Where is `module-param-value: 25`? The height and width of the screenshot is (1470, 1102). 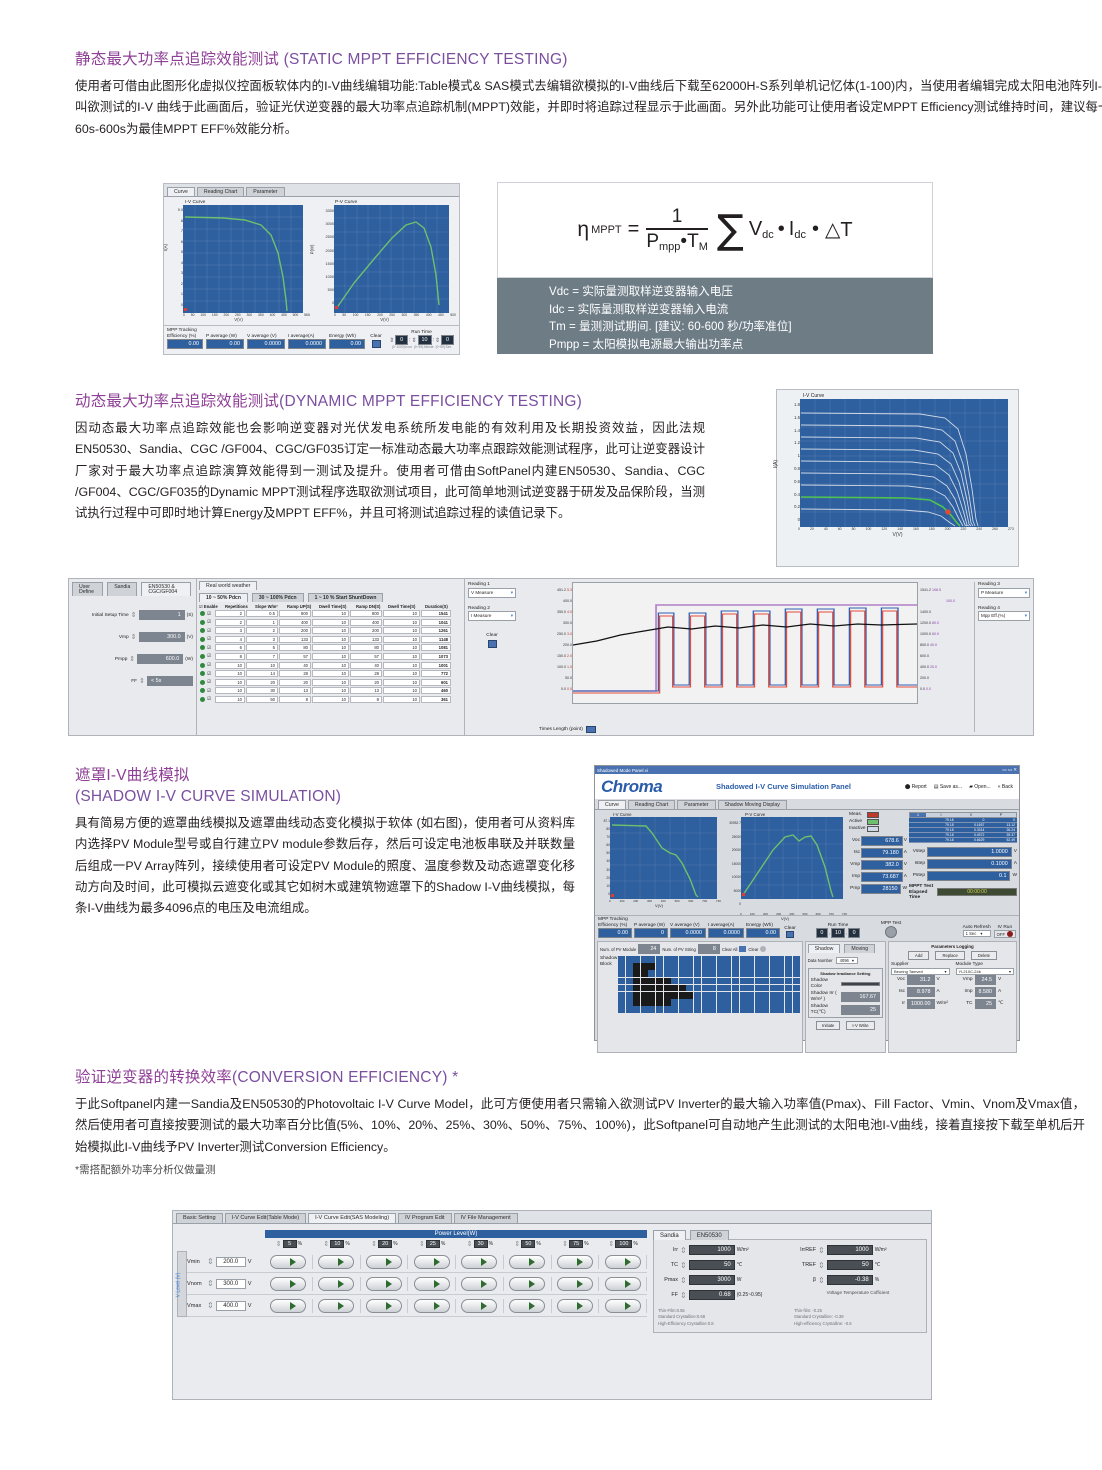 module-param-value: 25 is located at coordinates (985, 1003).